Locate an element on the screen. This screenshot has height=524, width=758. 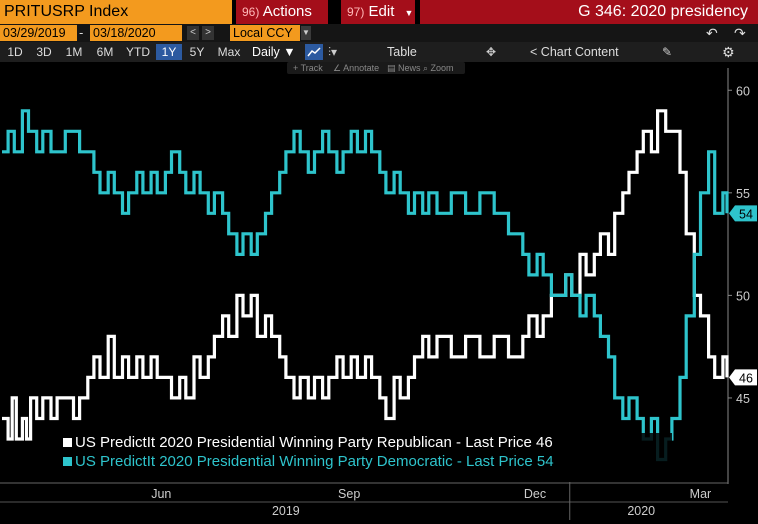
x-tick-label: Sep is located at coordinates (349, 494).